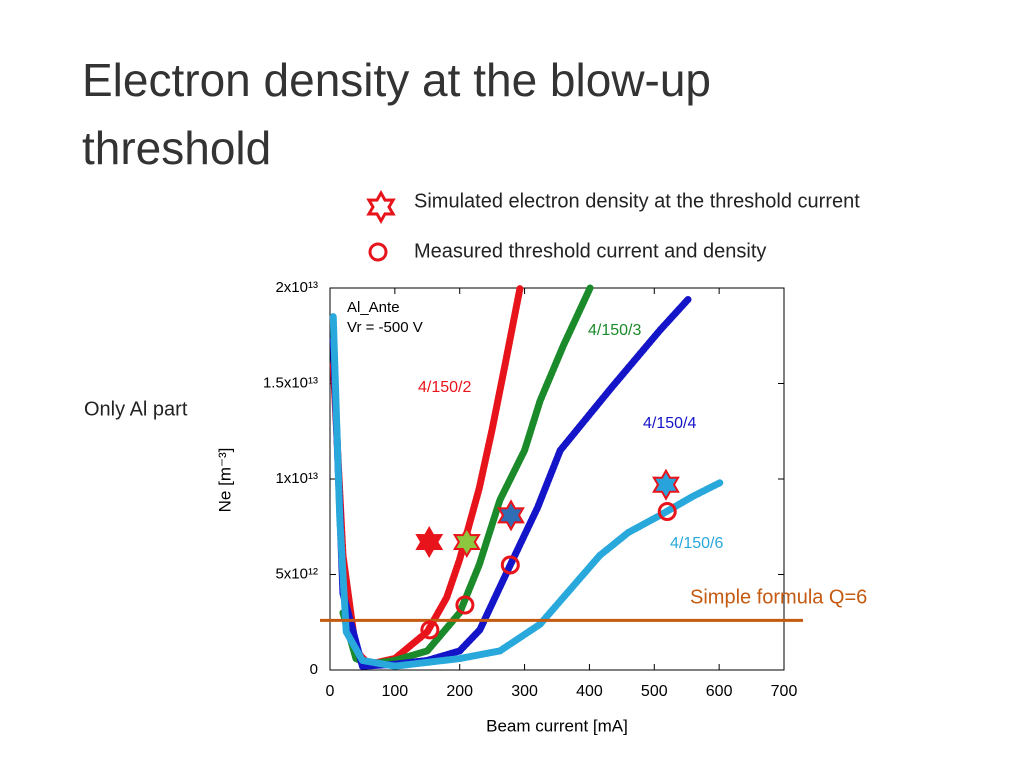 The height and width of the screenshot is (768, 1024). I want to click on side-note: Only Al part, so click(136, 409).